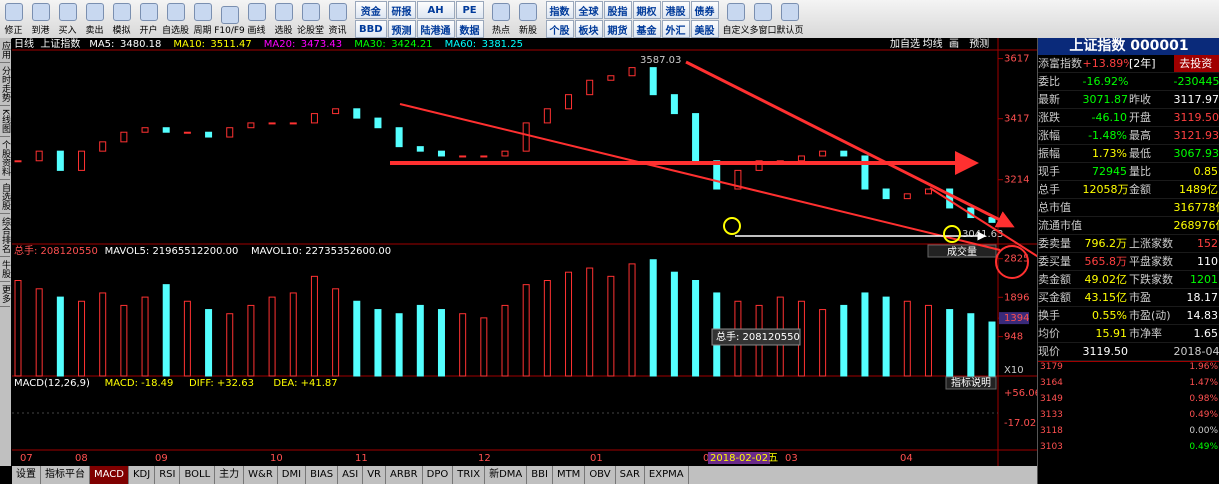 This screenshot has height=484, width=1219. What do you see at coordinates (540, 475) in the screenshot?
I see `indicator-tab: BBI` at bounding box center [540, 475].